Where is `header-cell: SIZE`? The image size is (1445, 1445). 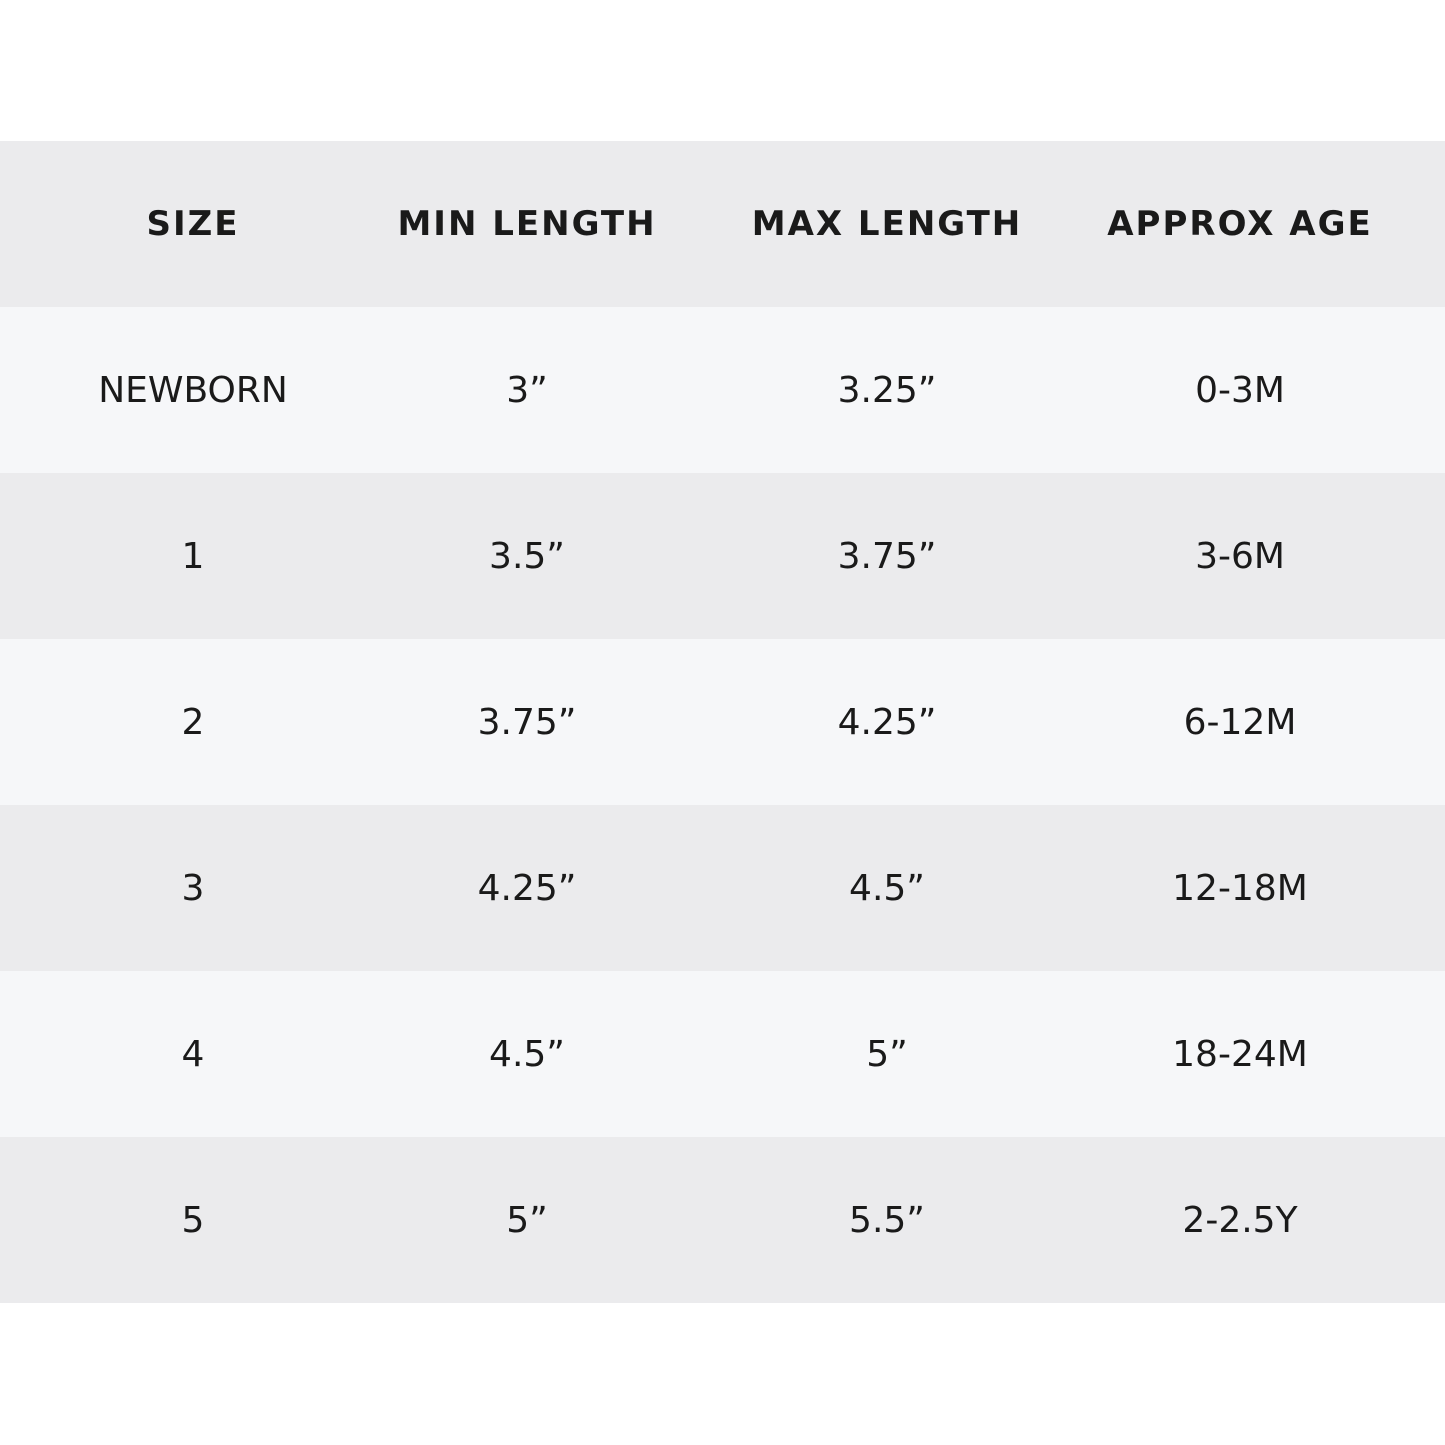
header-cell: SIZE is located at coordinates (193, 224).